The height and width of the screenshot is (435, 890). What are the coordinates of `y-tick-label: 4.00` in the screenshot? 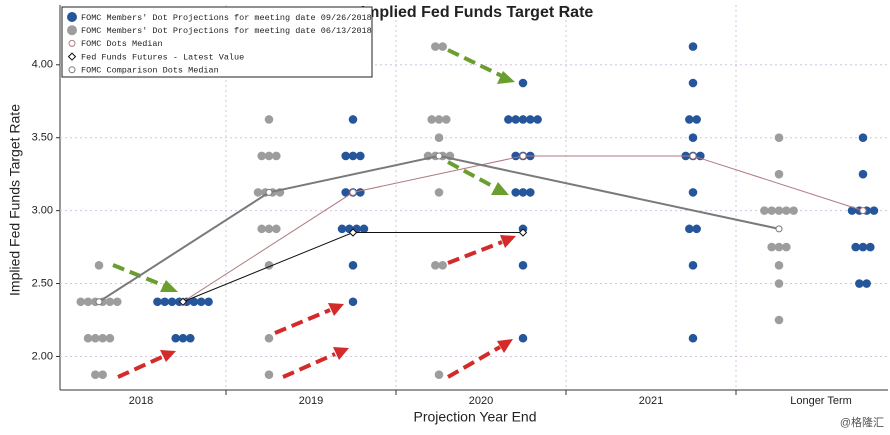 It's located at (42, 65).